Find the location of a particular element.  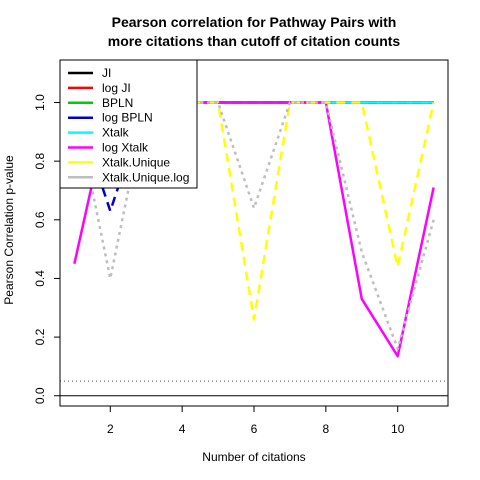

y-tick-label-3: 0.6 is located at coordinates (40, 219).